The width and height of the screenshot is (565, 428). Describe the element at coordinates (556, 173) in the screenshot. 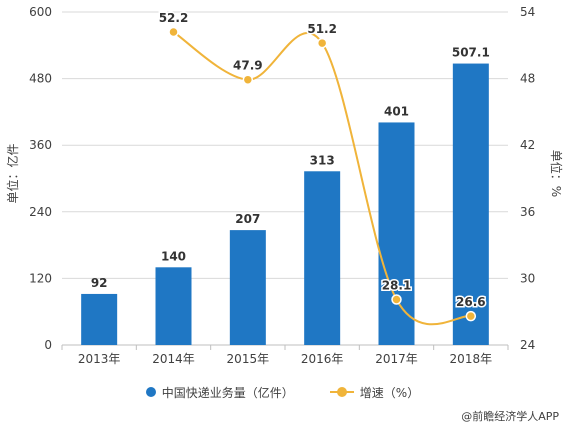

I see `y2-axis-title: 单位：%` at that location.